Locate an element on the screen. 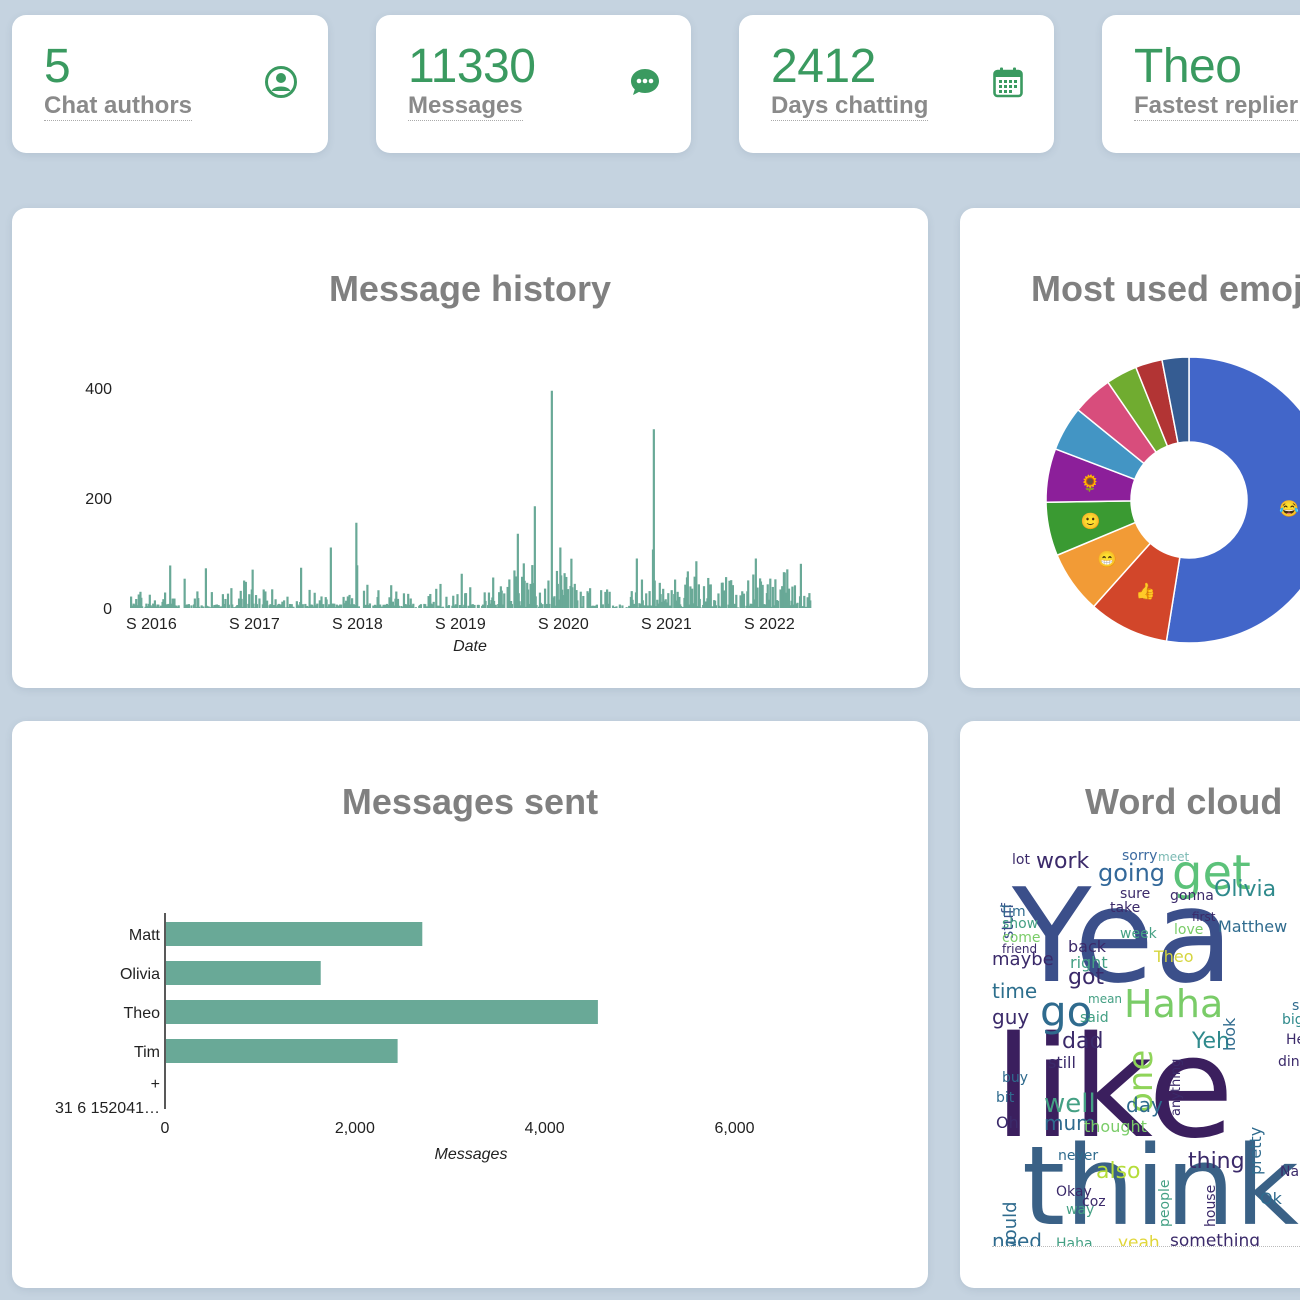 The height and width of the screenshot is (1300, 1300). word-cloud-word: meet is located at coordinates (1174, 857).